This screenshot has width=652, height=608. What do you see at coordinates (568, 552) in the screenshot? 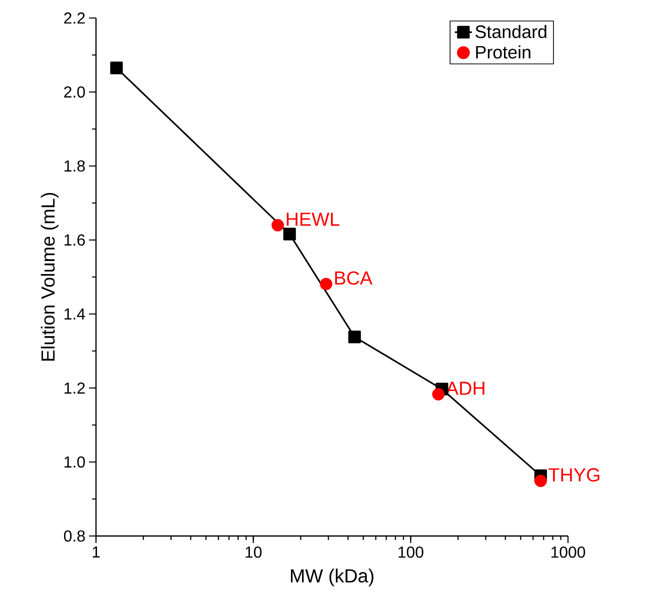
I see `x-tick-label: 1000` at bounding box center [568, 552].